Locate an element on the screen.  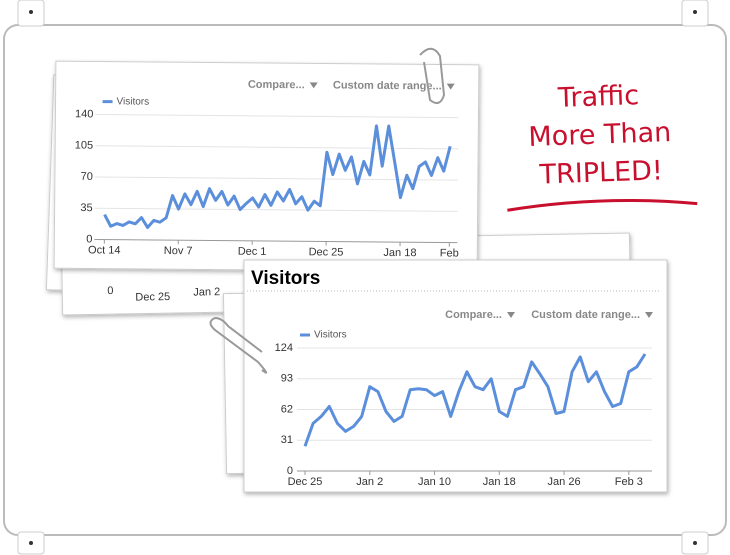
x-tick-label: Oct 14 is located at coordinates (104, 250).